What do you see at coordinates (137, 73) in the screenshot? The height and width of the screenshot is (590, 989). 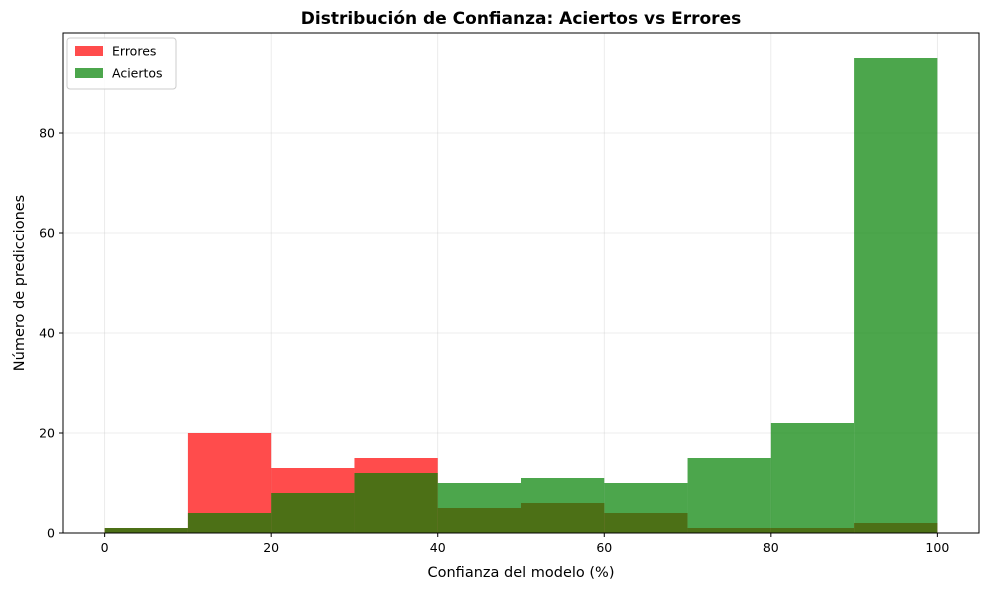 I see `legend-label-aciertos: Aciertos` at bounding box center [137, 73].